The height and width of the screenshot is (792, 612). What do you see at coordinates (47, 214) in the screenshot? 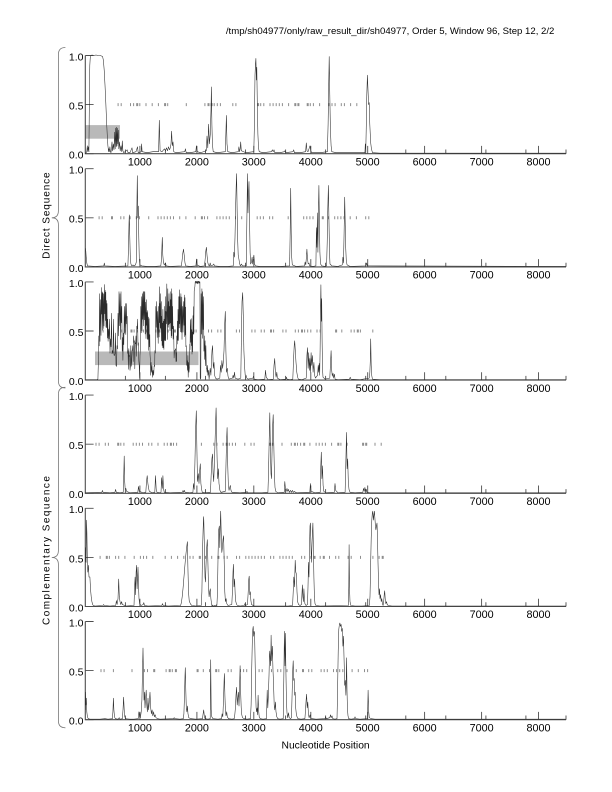
I see `svg-text: Direct Sequence` at bounding box center [47, 214].